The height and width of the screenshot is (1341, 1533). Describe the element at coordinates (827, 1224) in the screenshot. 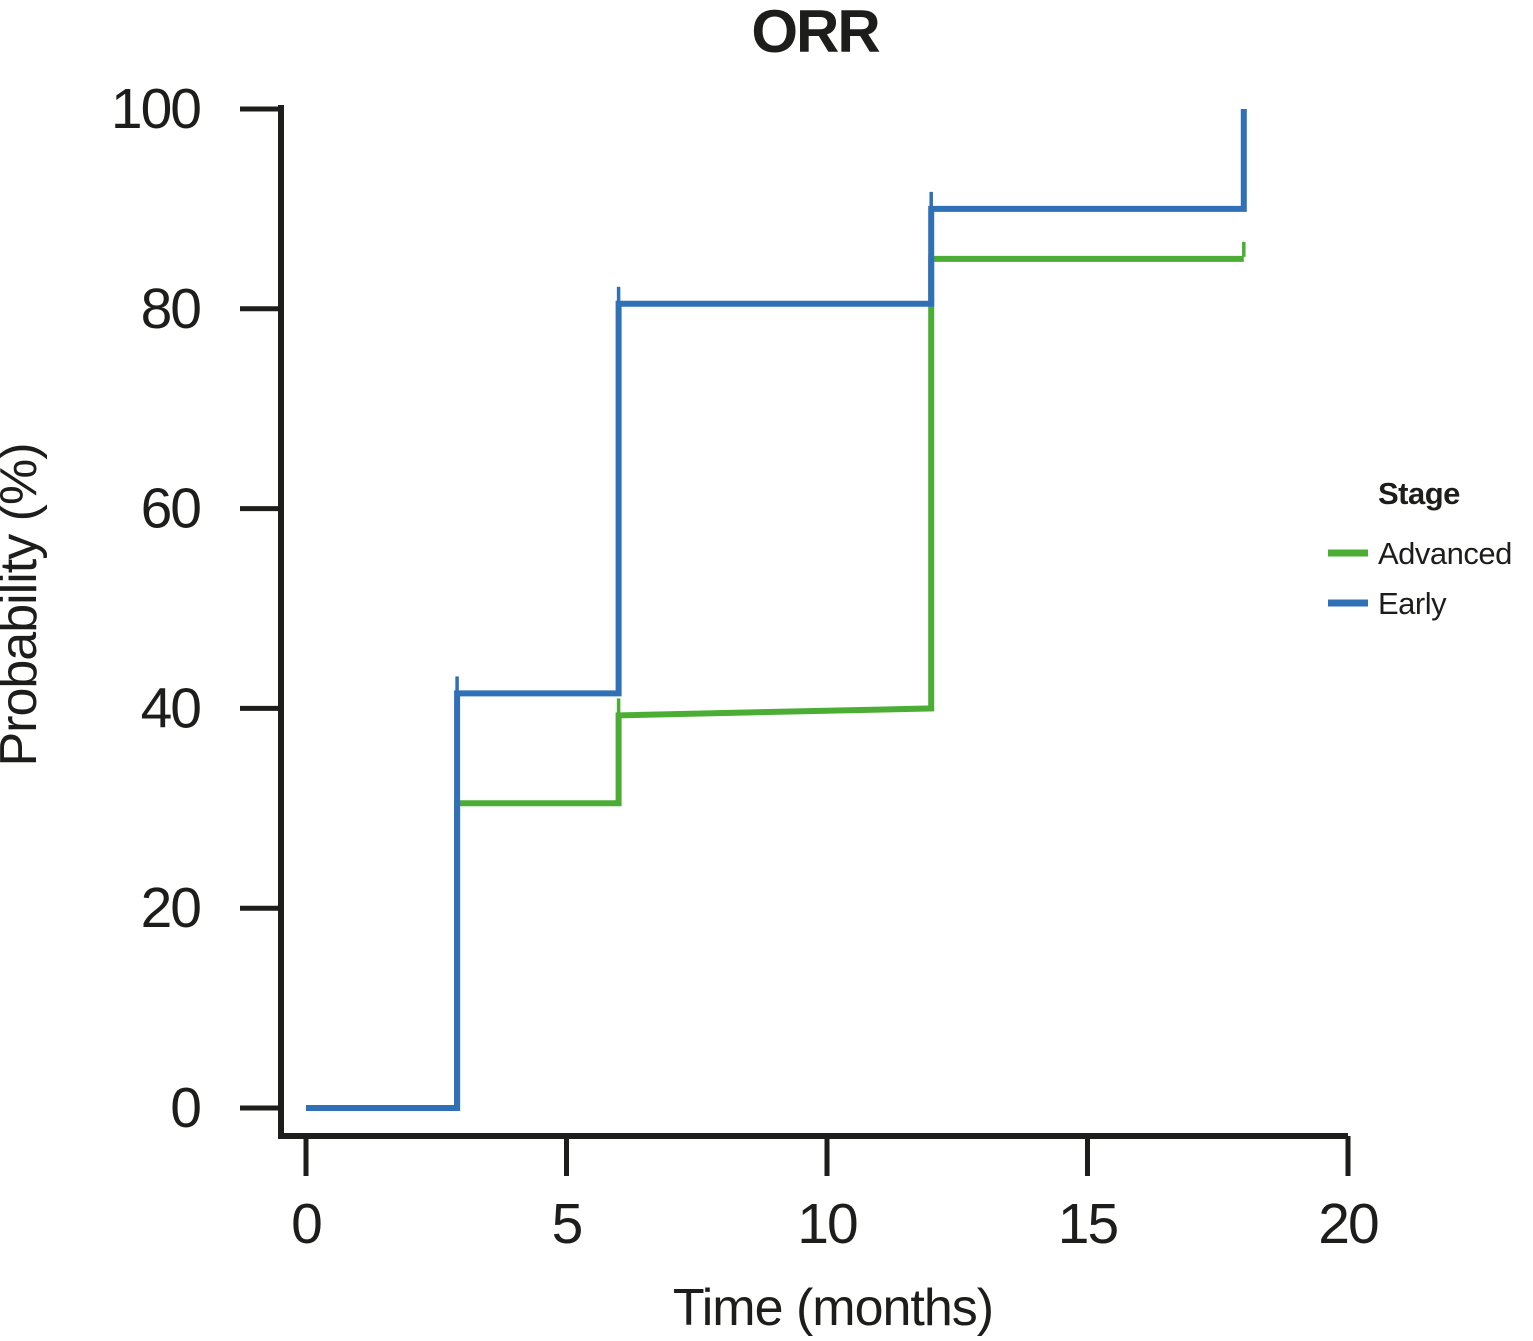

I see `x-tick-label-10: 10` at that location.